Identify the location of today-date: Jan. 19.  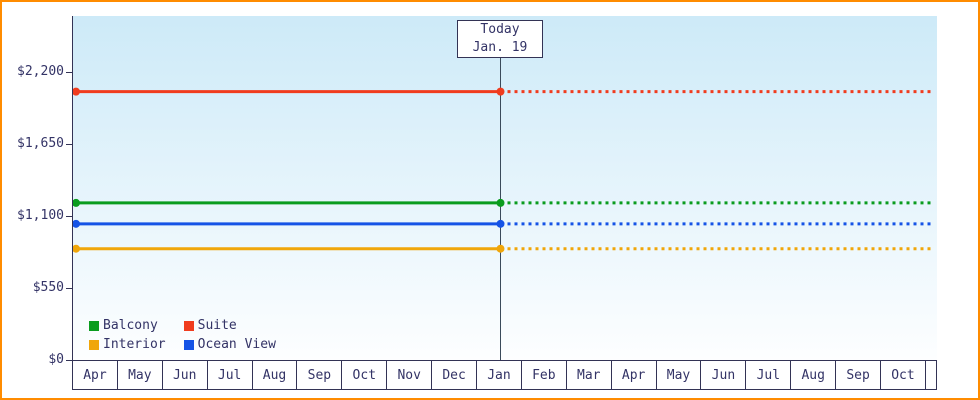
(500, 47).